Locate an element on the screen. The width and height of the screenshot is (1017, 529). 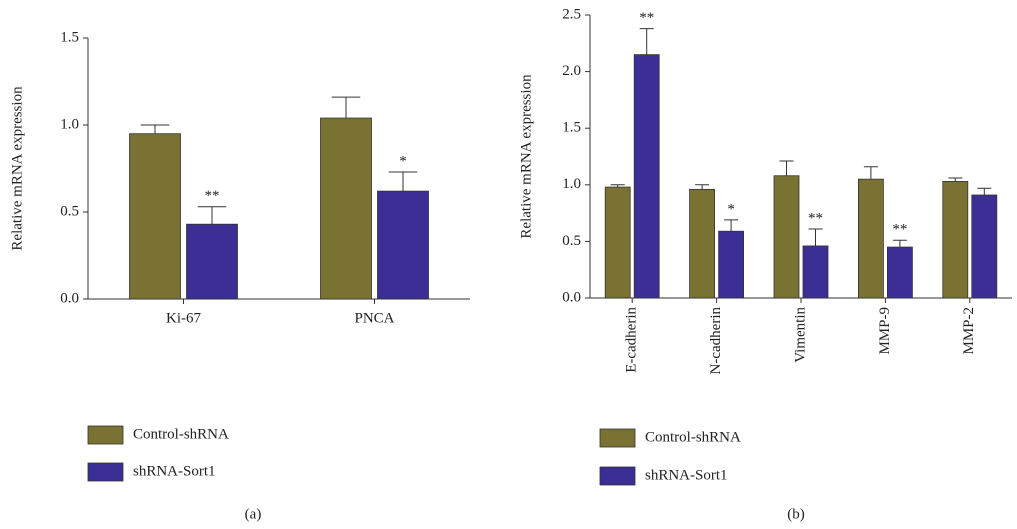
caption: (b) is located at coordinates (796, 514).